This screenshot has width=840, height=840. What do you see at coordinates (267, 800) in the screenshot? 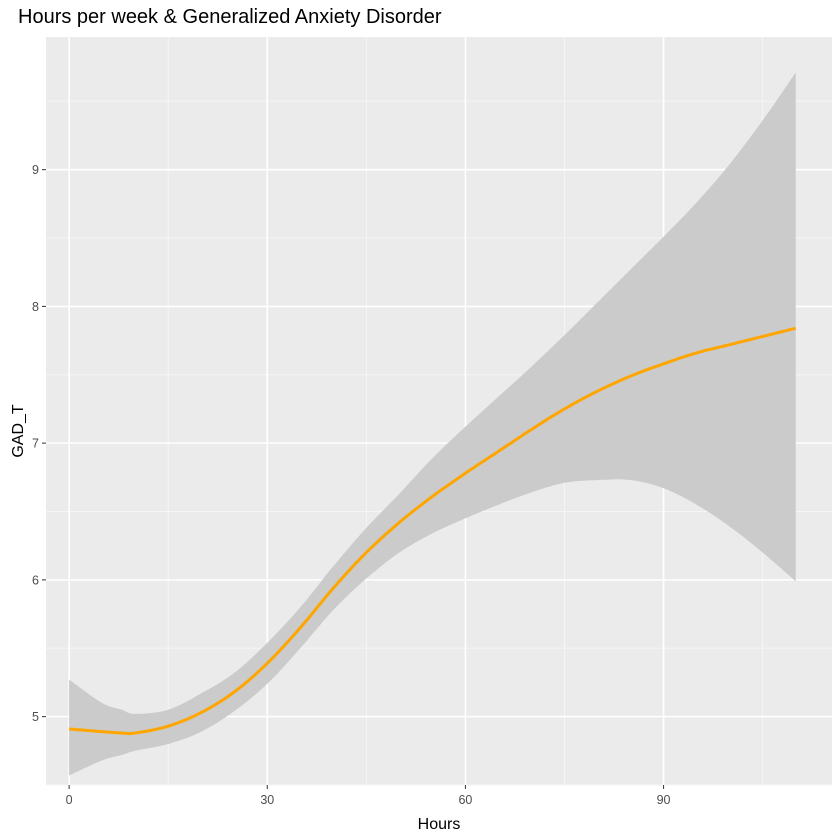
I see `x-tick-label: 30` at bounding box center [267, 800].